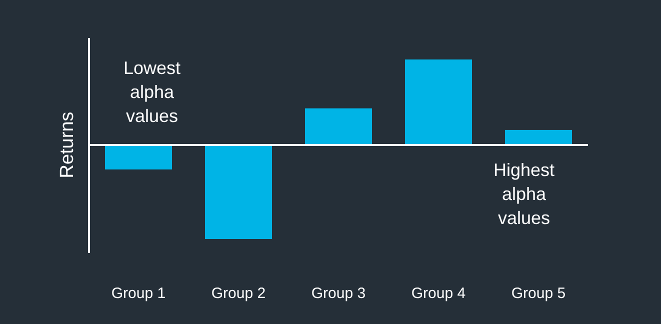  Describe the element at coordinates (338, 293) in the screenshot. I see `x-tick-label: Group 3` at that location.